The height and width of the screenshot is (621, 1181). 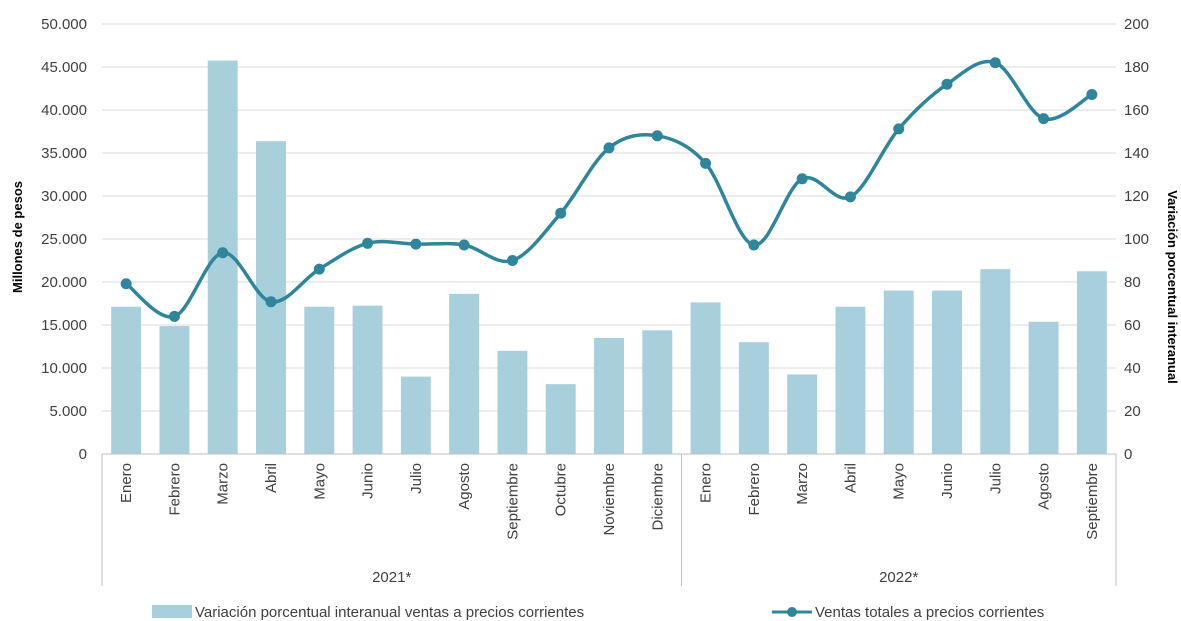 I want to click on left-tick-label: 30.000, so click(x=64, y=196).